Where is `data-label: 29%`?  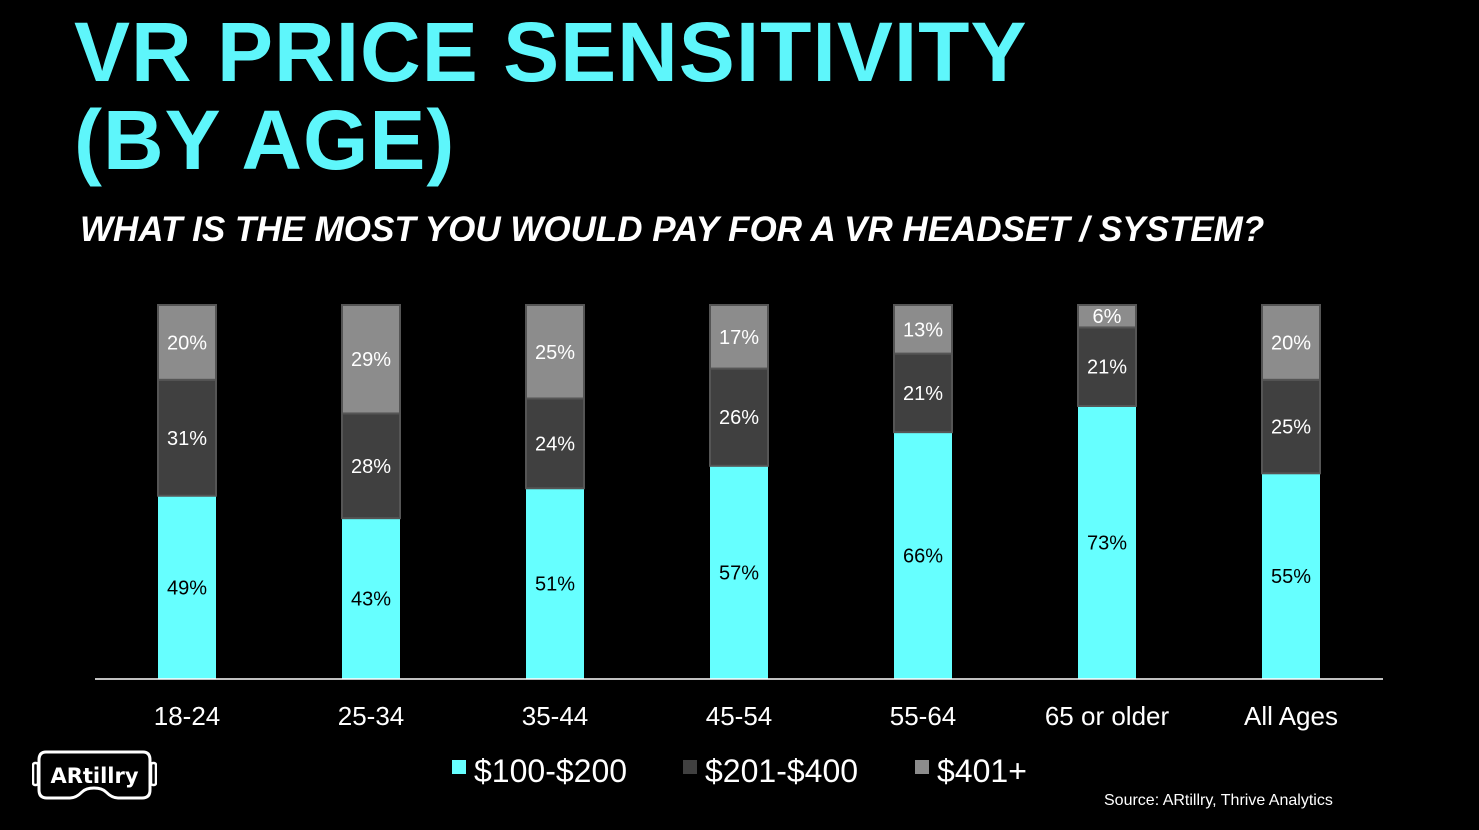
data-label: 29% is located at coordinates (371, 360).